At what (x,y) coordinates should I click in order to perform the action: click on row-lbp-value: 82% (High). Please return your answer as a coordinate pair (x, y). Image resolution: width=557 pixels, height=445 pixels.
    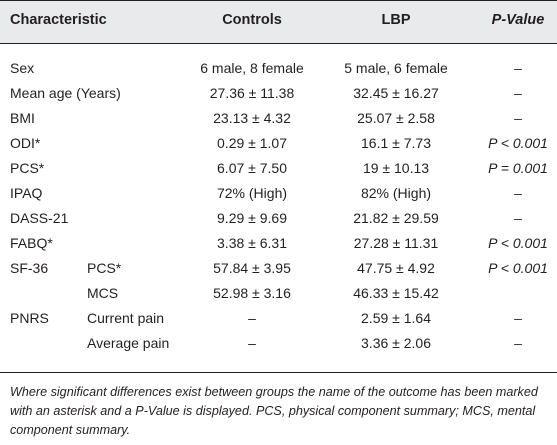
    Looking at the image, I should click on (396, 193).